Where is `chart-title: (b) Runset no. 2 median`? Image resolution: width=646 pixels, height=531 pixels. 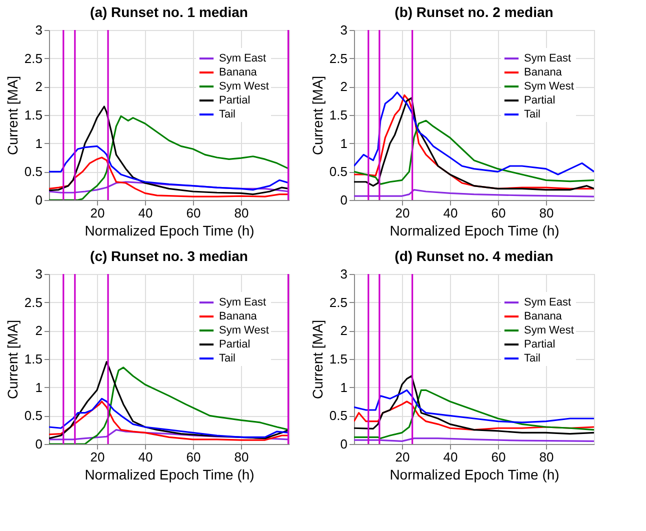 chart-title: (b) Runset no. 2 median is located at coordinates (474, 12).